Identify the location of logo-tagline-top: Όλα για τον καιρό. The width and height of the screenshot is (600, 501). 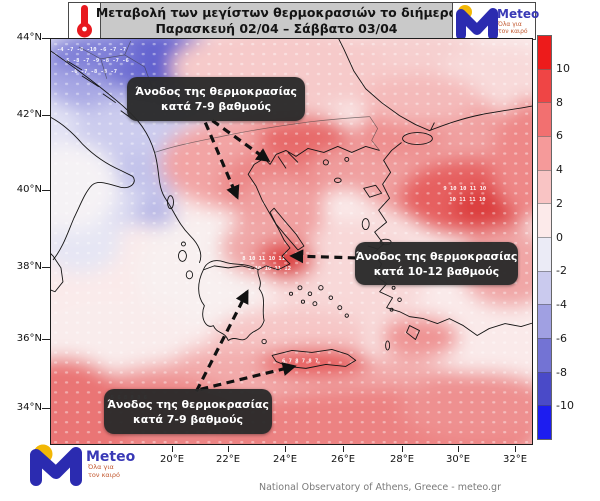
(513, 28).